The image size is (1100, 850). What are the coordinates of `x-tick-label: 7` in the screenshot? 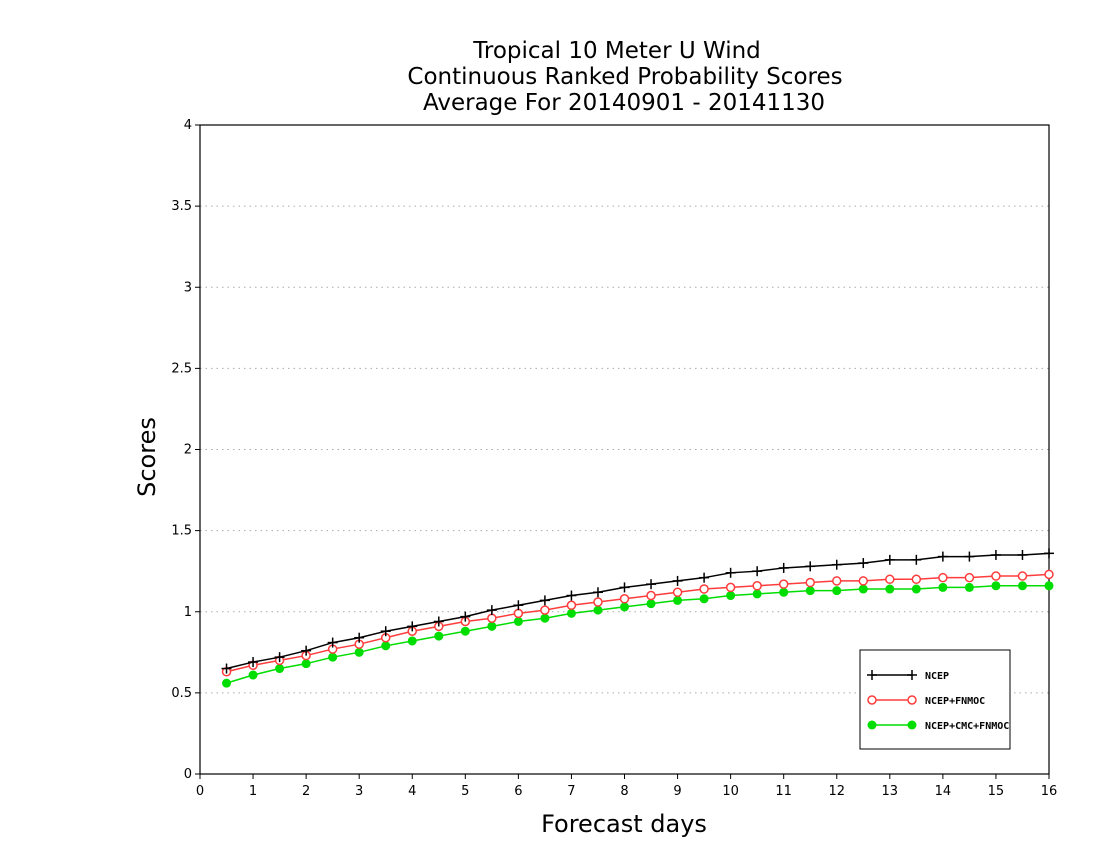 It's located at (571, 791).